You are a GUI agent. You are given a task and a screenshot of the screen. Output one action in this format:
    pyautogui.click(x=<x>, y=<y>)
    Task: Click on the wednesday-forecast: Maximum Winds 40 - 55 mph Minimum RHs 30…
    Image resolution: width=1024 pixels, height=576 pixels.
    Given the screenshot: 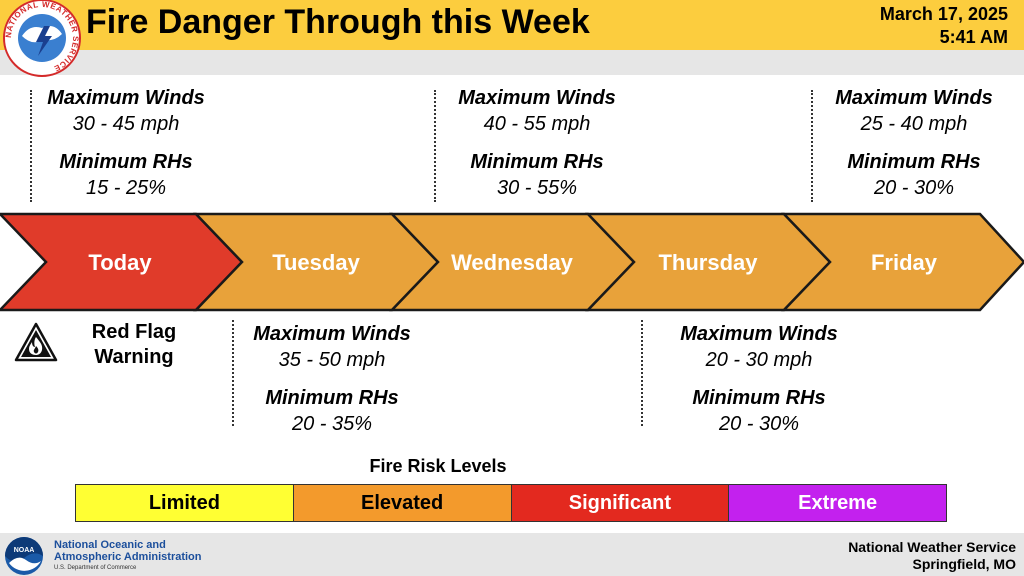 What is the action you would take?
    pyautogui.click(x=537, y=143)
    